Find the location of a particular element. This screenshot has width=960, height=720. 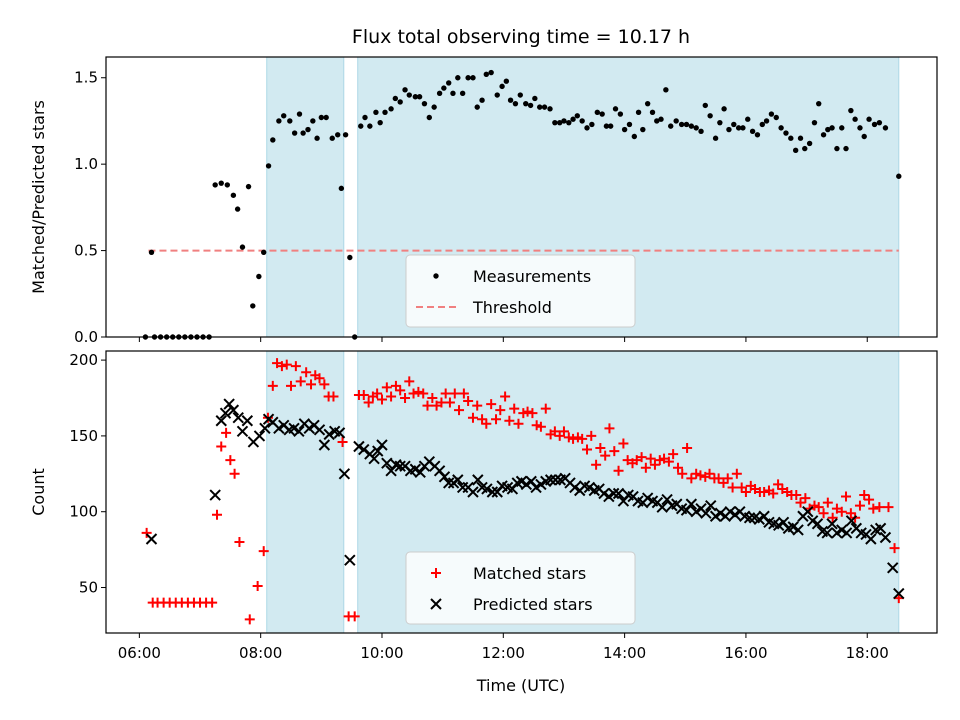

y-axis-label: Matched/Predicted stars is located at coordinates (38, 197).